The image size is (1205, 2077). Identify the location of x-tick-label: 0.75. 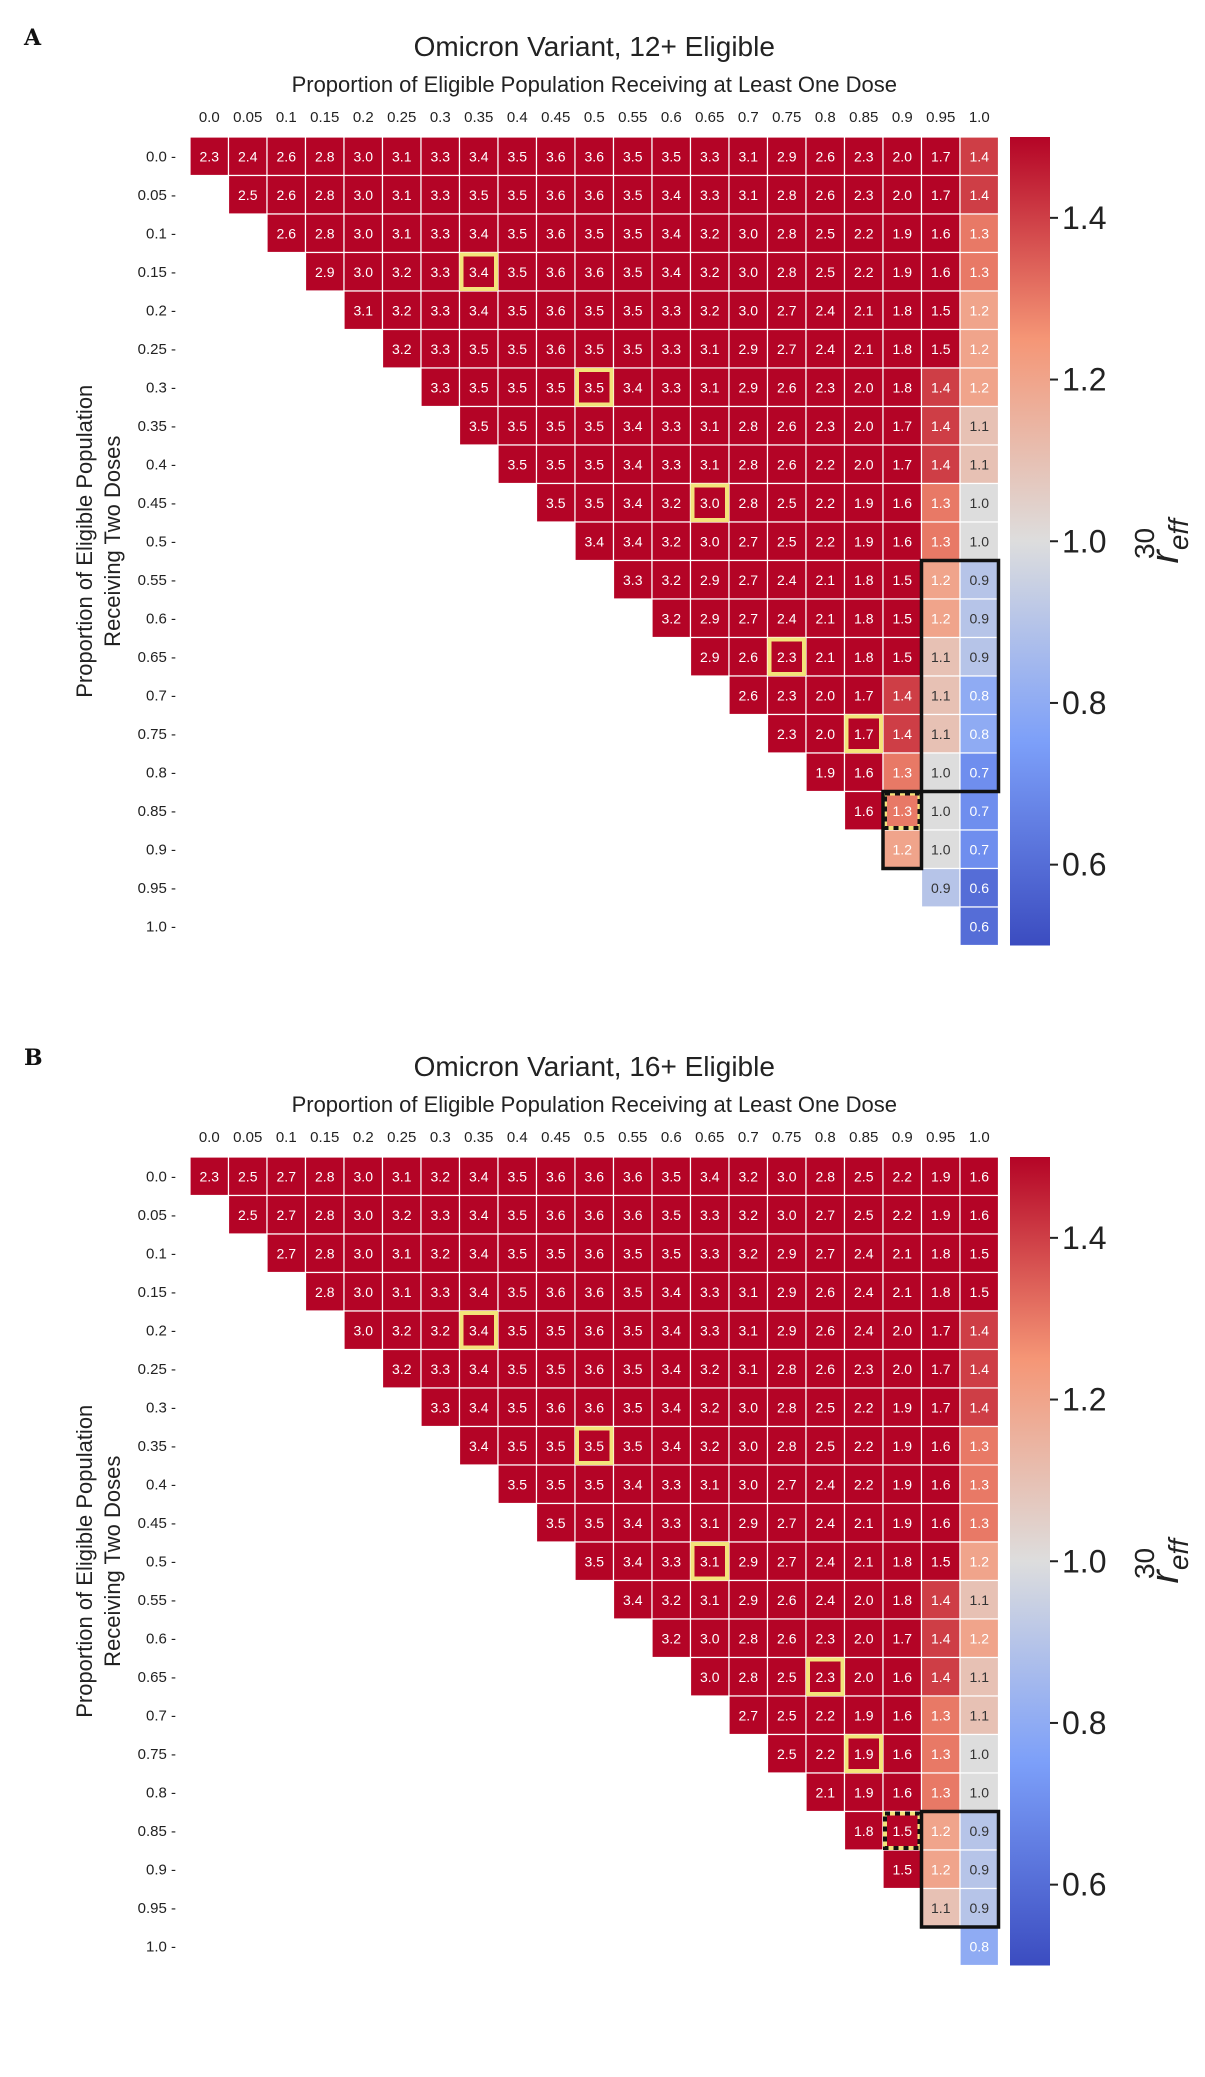
(786, 117).